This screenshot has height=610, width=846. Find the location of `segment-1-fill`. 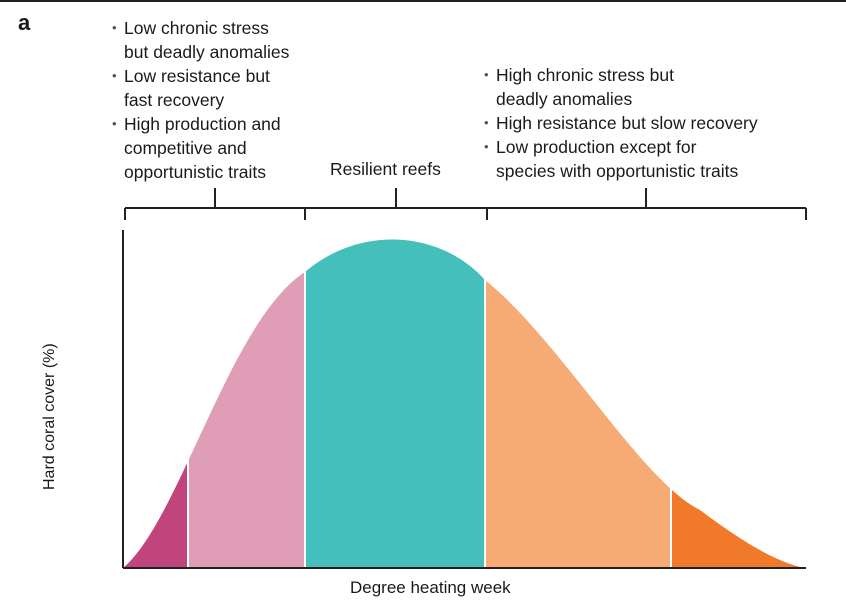

segment-1-fill is located at coordinates (155, 404).